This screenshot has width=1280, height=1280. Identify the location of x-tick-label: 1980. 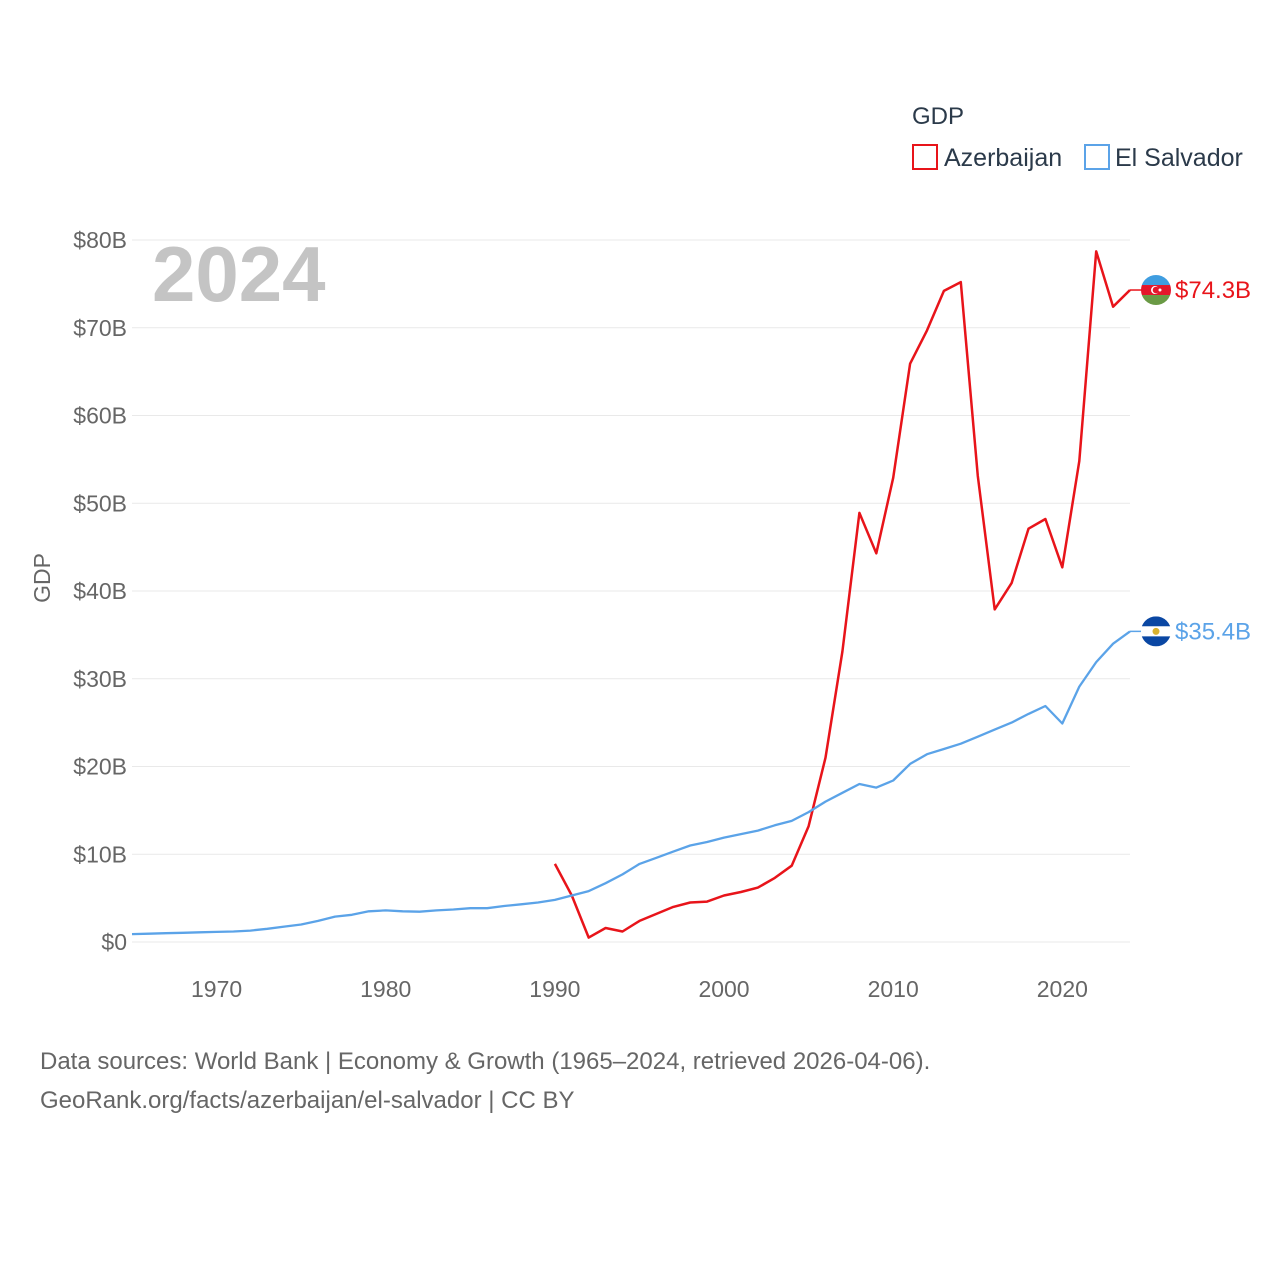
(385, 989).